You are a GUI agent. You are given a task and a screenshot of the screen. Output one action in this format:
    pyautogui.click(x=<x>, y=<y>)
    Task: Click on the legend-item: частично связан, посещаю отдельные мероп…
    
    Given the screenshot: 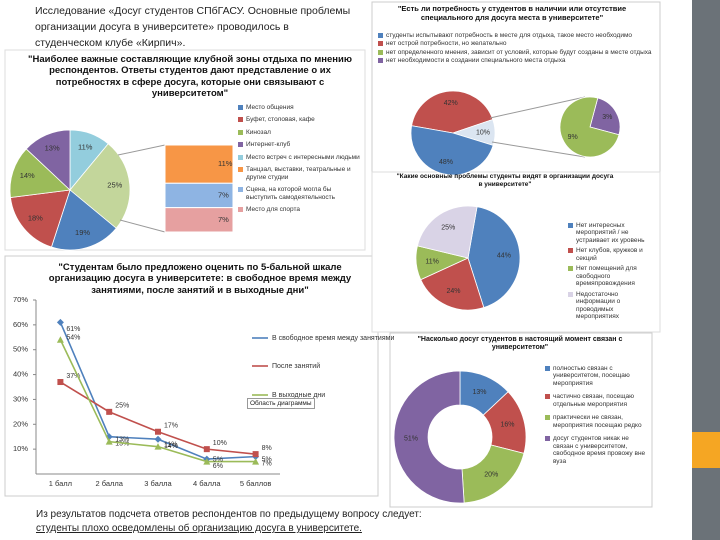 What is the action you would take?
    pyautogui.click(x=596, y=400)
    